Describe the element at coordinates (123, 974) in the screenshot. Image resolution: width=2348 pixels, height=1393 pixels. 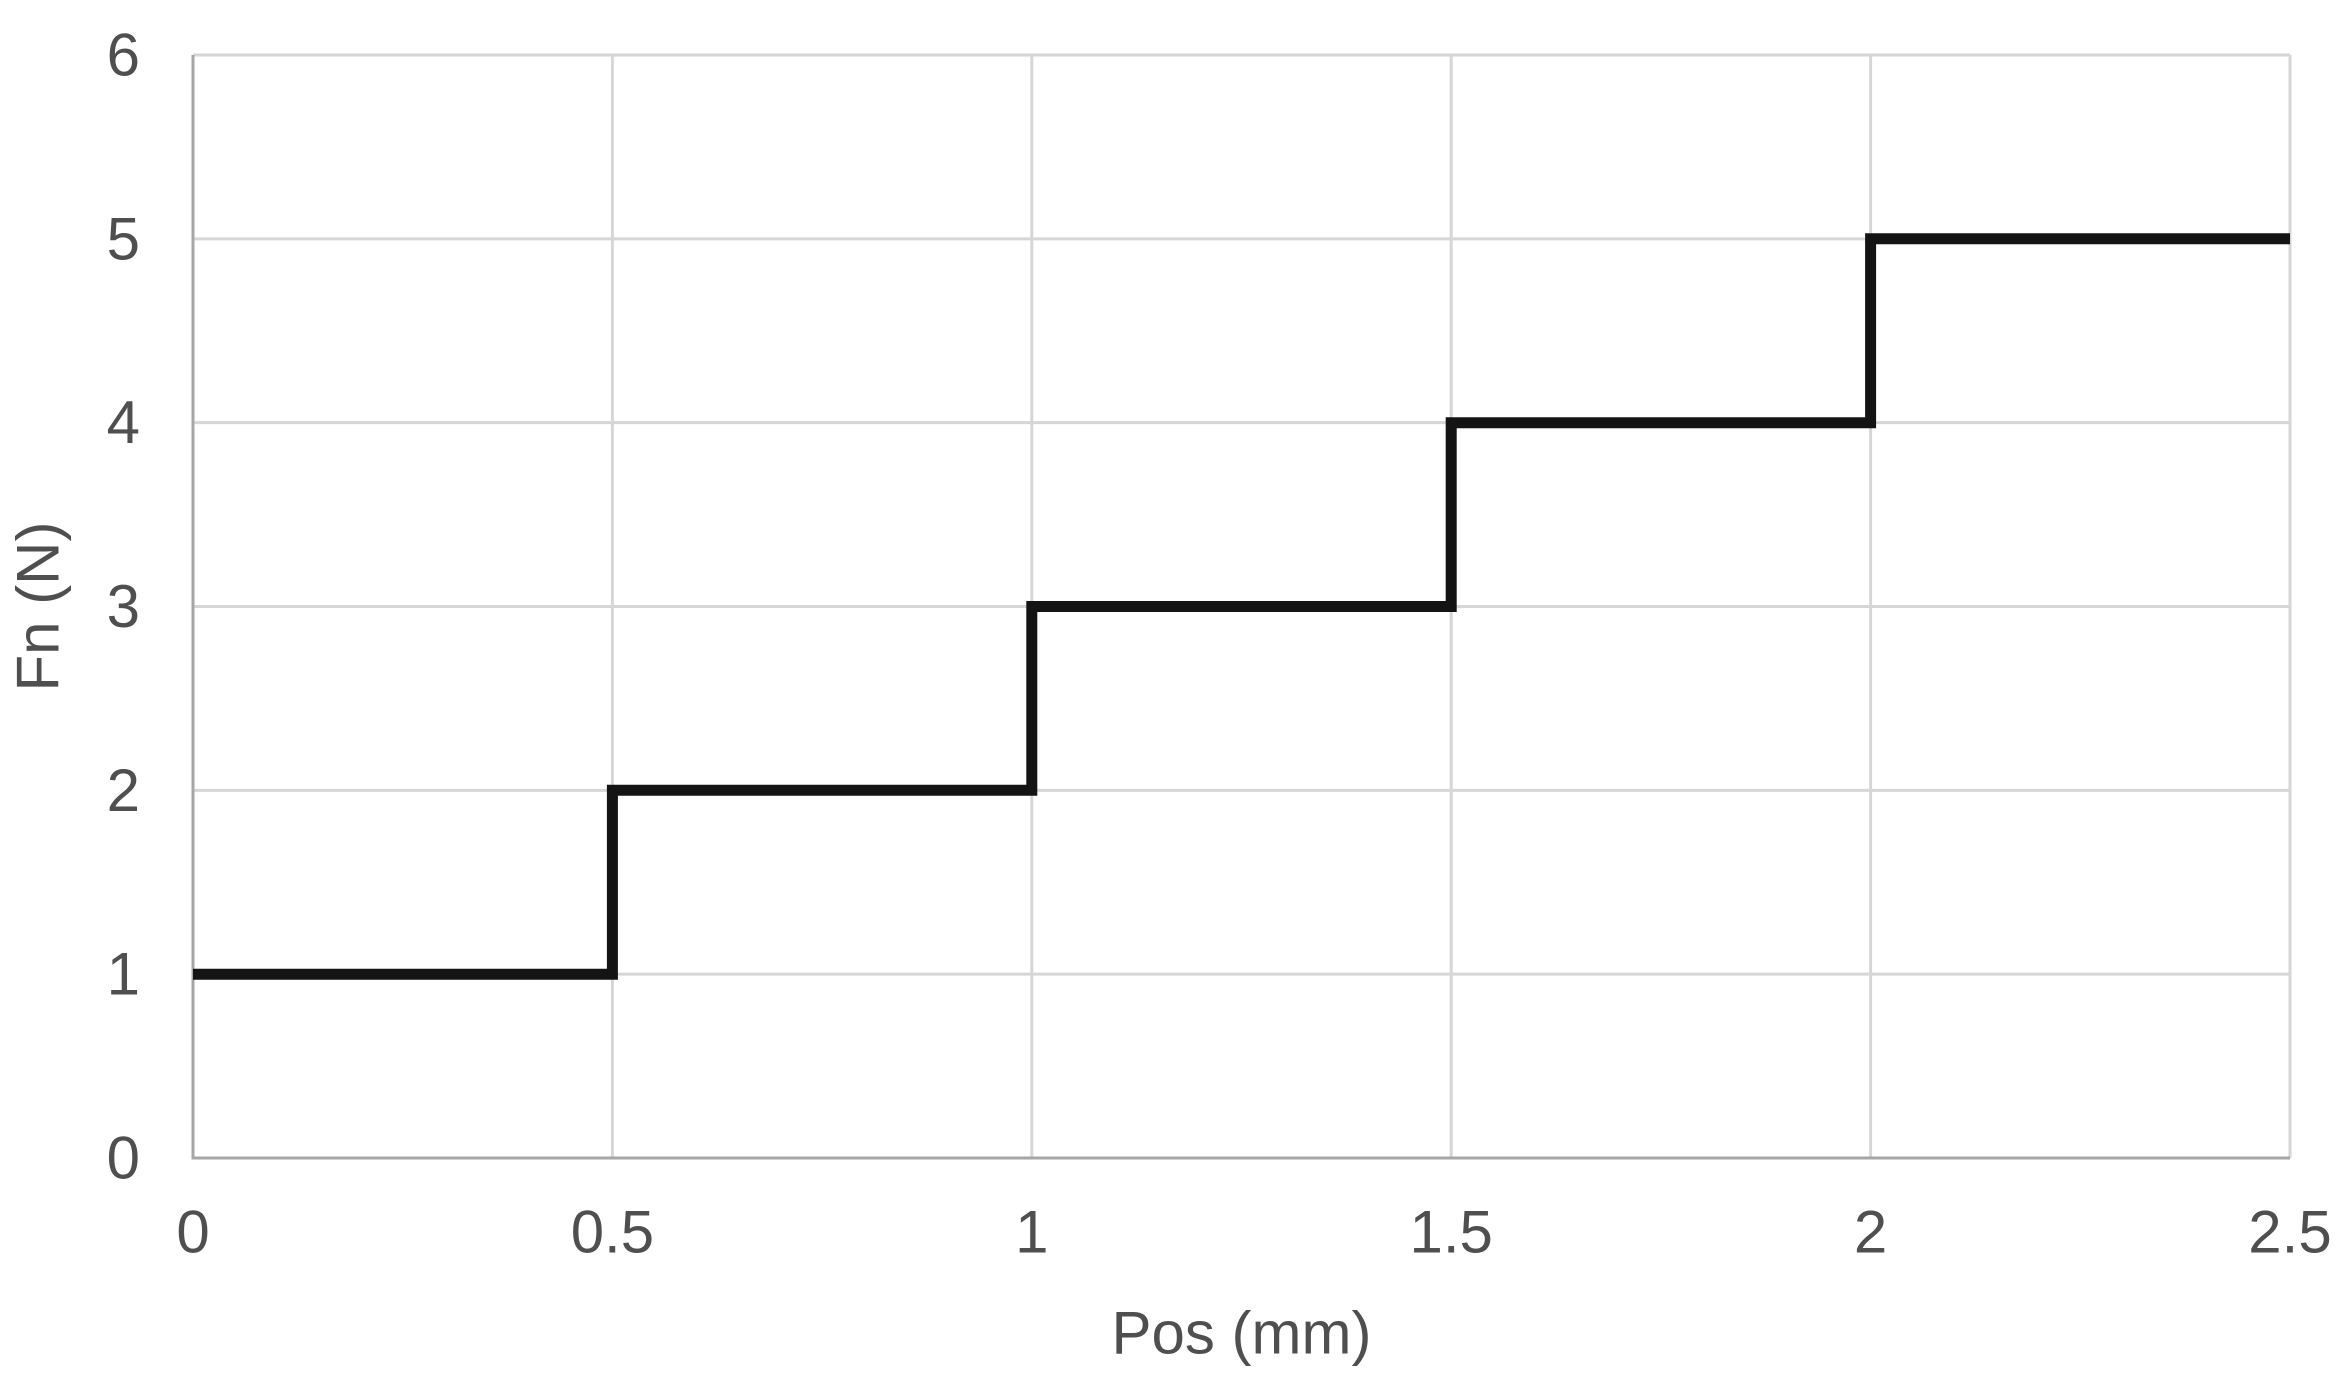
I see `y-tick-label: 1` at that location.